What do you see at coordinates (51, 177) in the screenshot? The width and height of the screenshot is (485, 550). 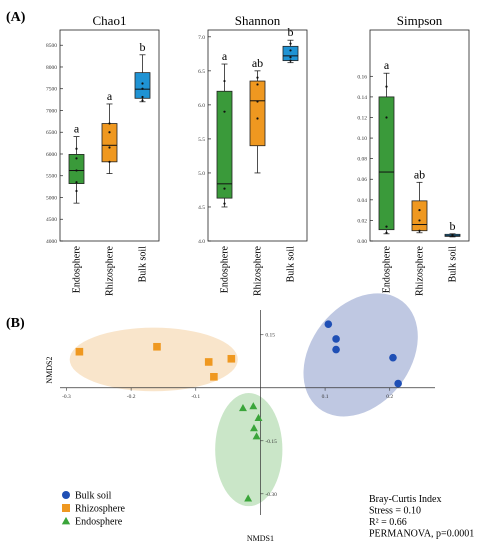 I see `y-tick-label: 5500` at bounding box center [51, 177].